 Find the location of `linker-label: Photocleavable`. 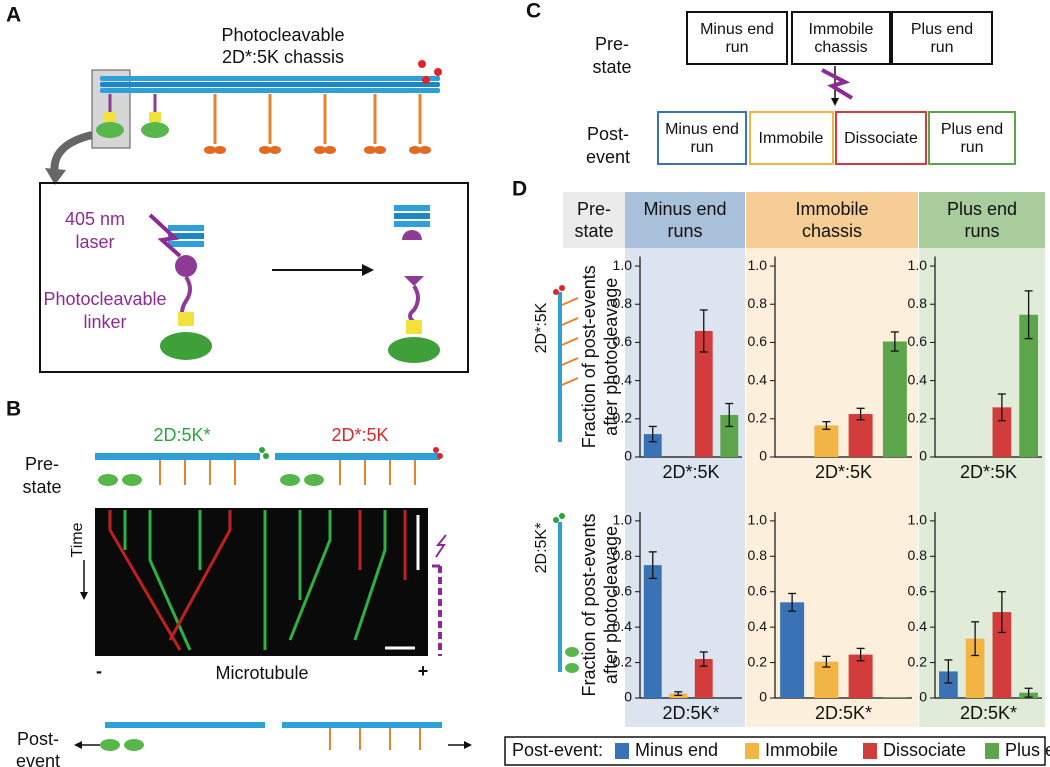

linker-label: Photocleavable is located at coordinates (104, 299).